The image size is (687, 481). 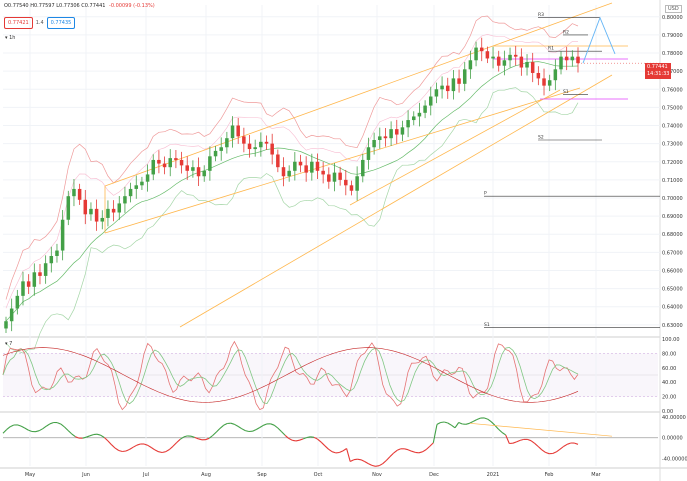 What do you see at coordinates (8, 344) in the screenshot?
I see `stoch-pane-label: ▾ 7` at bounding box center [8, 344].